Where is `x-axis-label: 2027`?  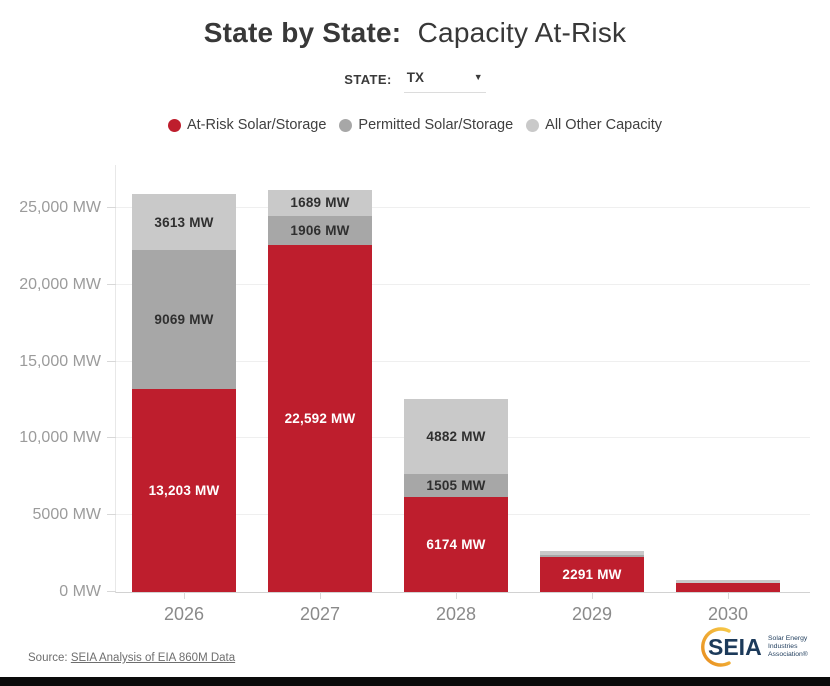
x-axis-label: 2027 is located at coordinates (320, 614).